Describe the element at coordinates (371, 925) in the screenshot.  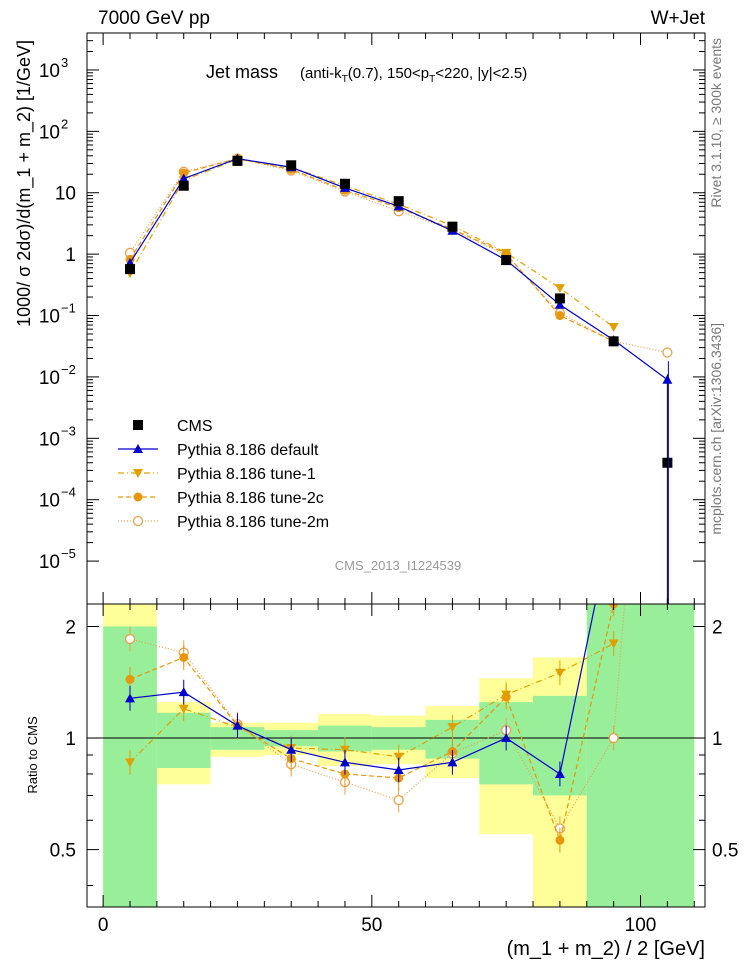
I see `x-tick-label: 50` at that location.